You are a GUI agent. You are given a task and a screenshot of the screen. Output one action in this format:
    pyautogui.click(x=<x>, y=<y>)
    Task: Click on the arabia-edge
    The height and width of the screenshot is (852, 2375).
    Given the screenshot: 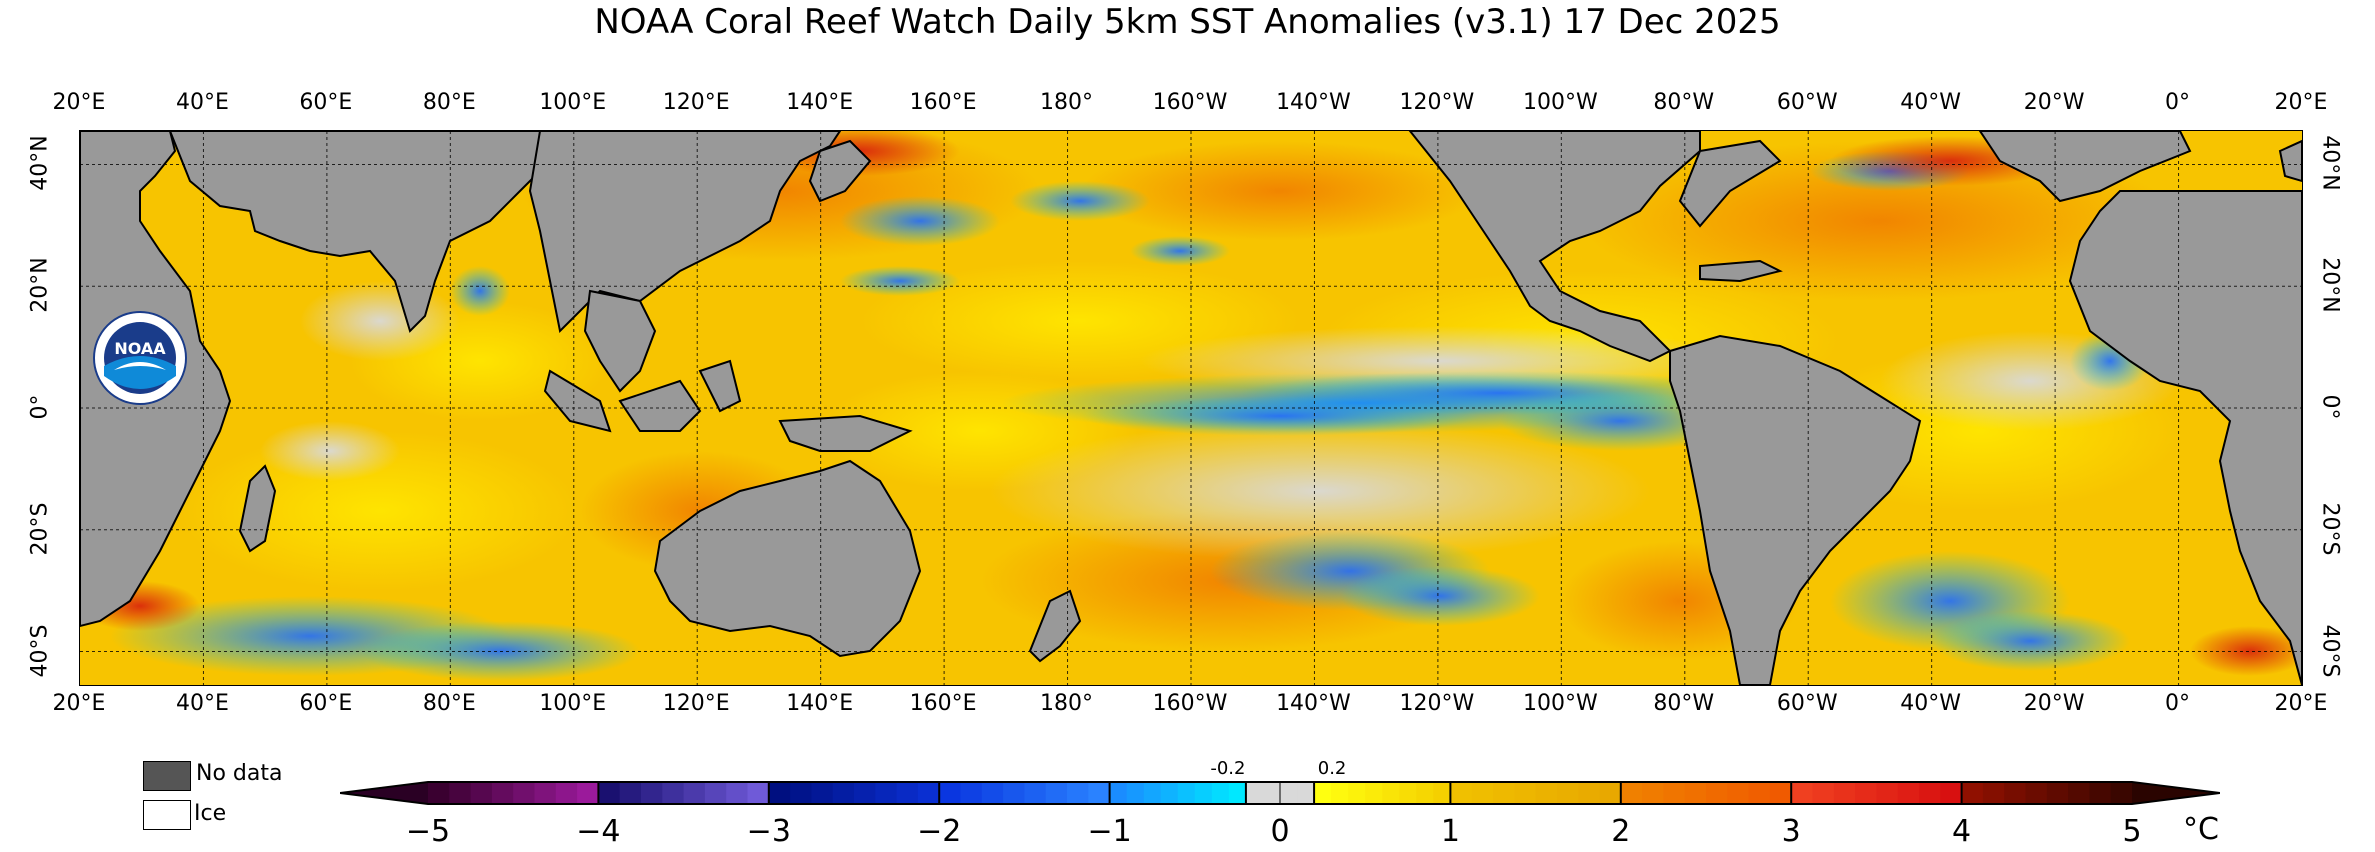 What is the action you would take?
    pyautogui.click(x=2290, y=161)
    